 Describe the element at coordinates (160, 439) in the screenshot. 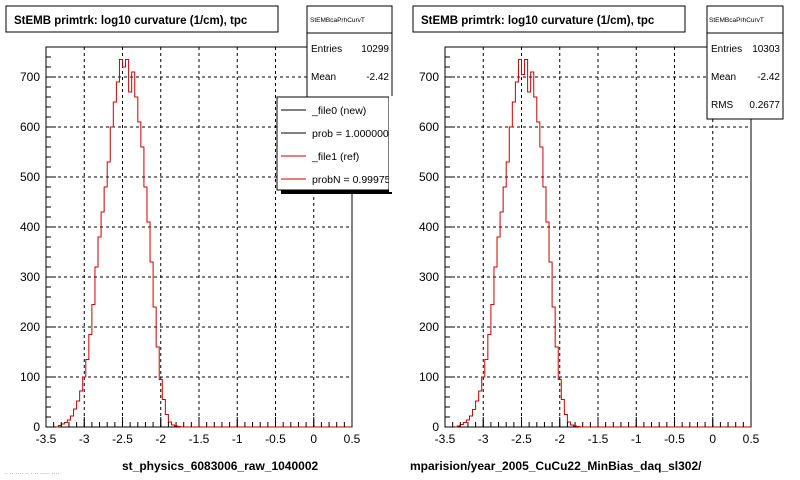

I see `left-x-tick-label: -2` at that location.